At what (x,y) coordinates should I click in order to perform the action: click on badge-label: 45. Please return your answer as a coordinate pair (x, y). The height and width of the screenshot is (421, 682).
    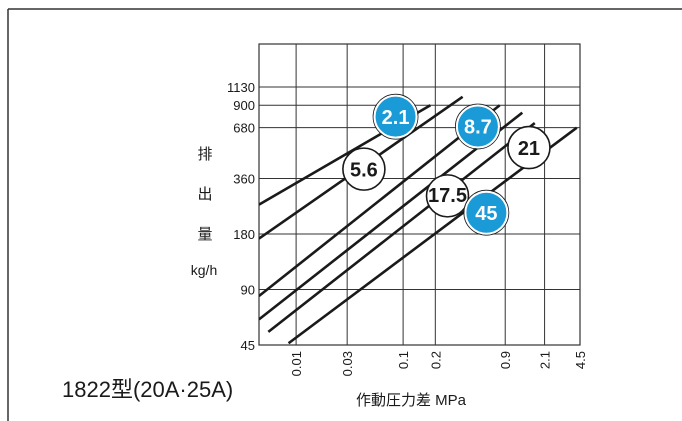
    Looking at the image, I should click on (486, 214).